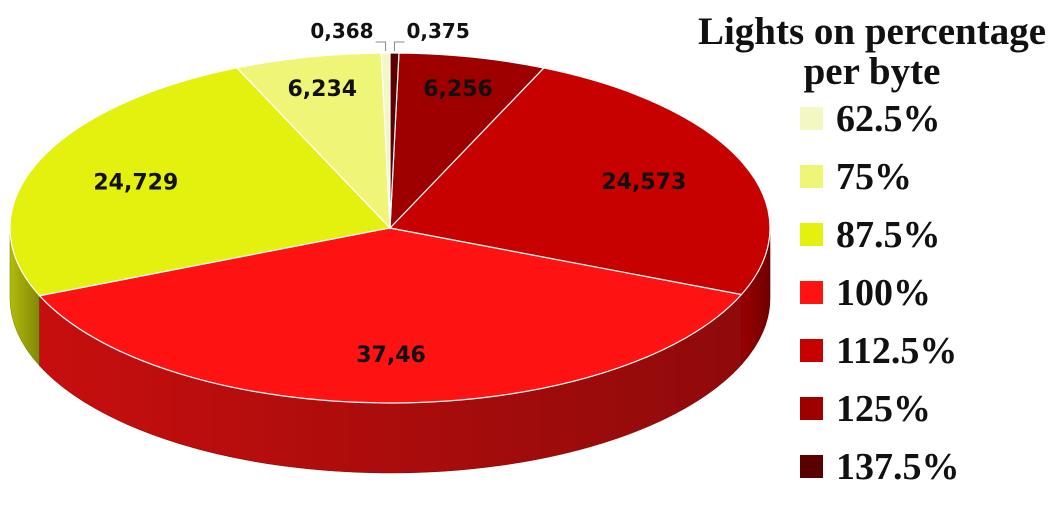  Describe the element at coordinates (390, 46) in the screenshot. I see `callout-leader-lines` at that location.